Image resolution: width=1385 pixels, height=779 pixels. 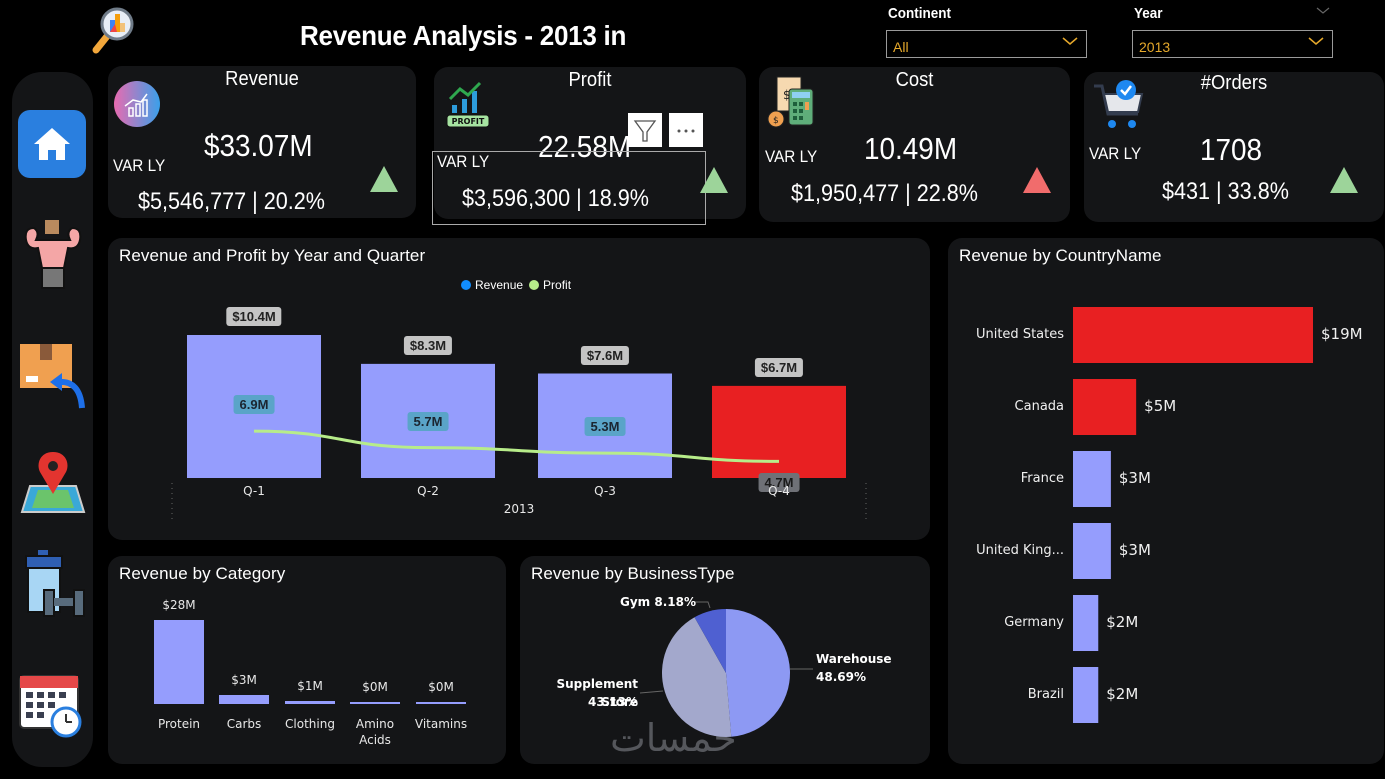 I want to click on filter-button, so click(x=645, y=130).